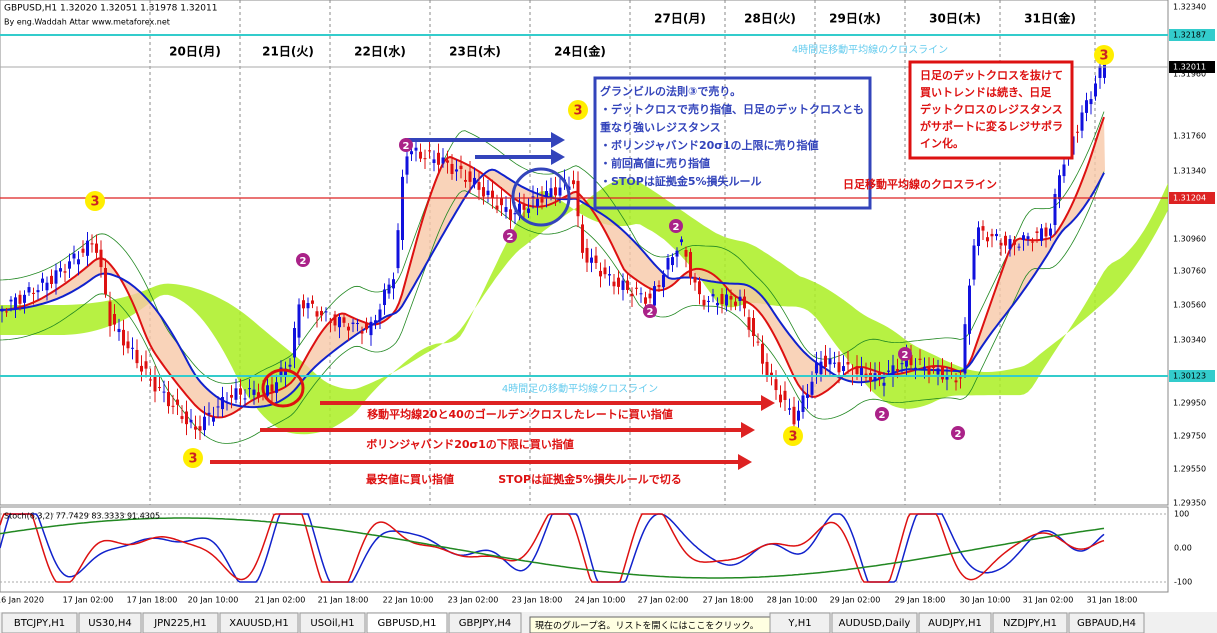 The image size is (1217, 633). Describe the element at coordinates (520, 414) in the screenshot. I see `buy-note: 移動平均線20と40のゴールデンクロスしたレートに買い指値` at that location.